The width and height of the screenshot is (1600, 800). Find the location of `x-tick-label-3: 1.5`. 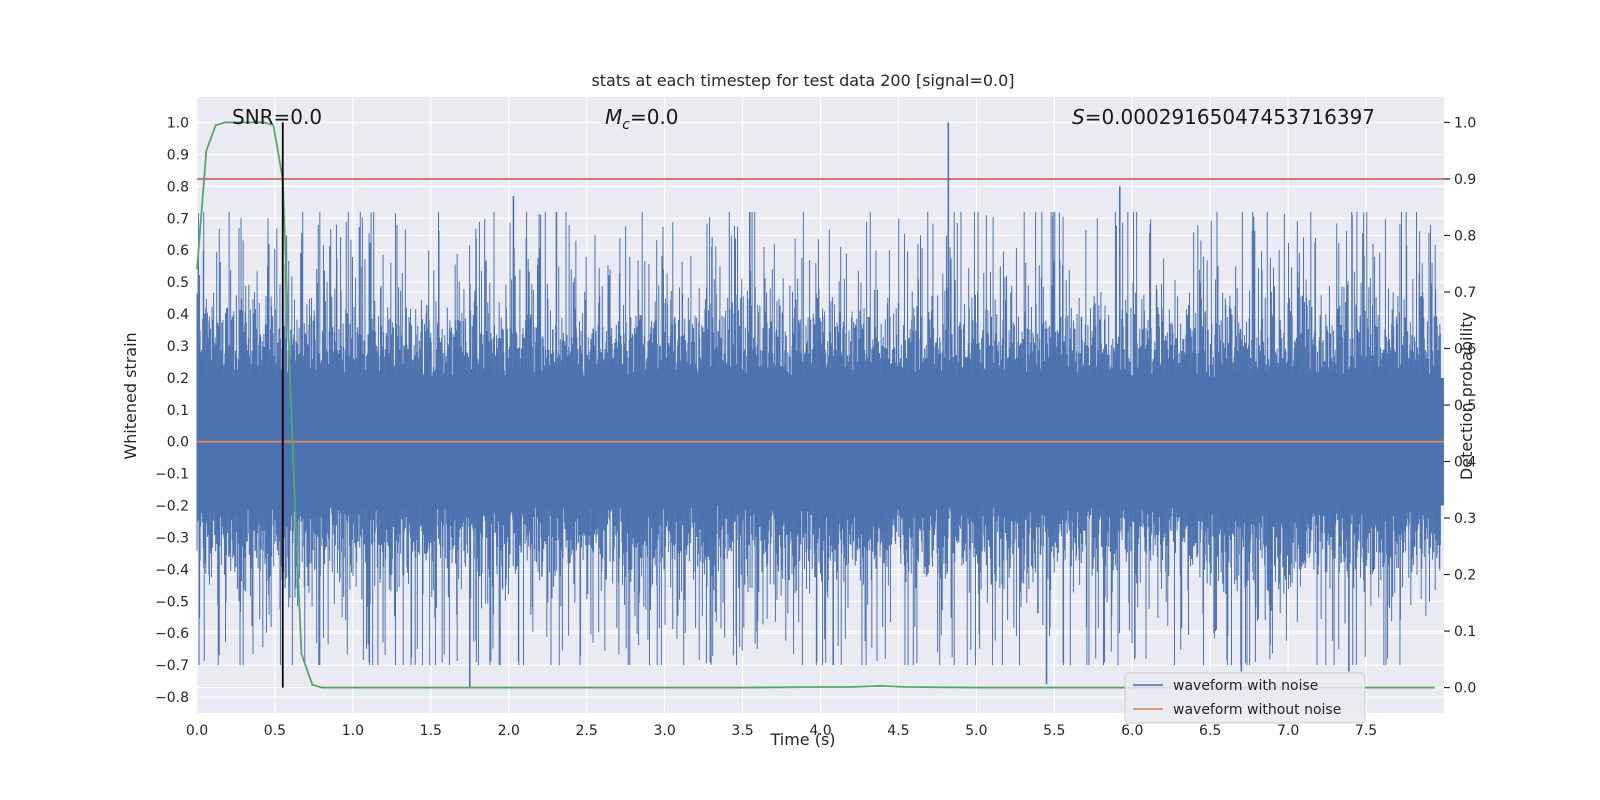

x-tick-label-3: 1.5 is located at coordinates (431, 731).